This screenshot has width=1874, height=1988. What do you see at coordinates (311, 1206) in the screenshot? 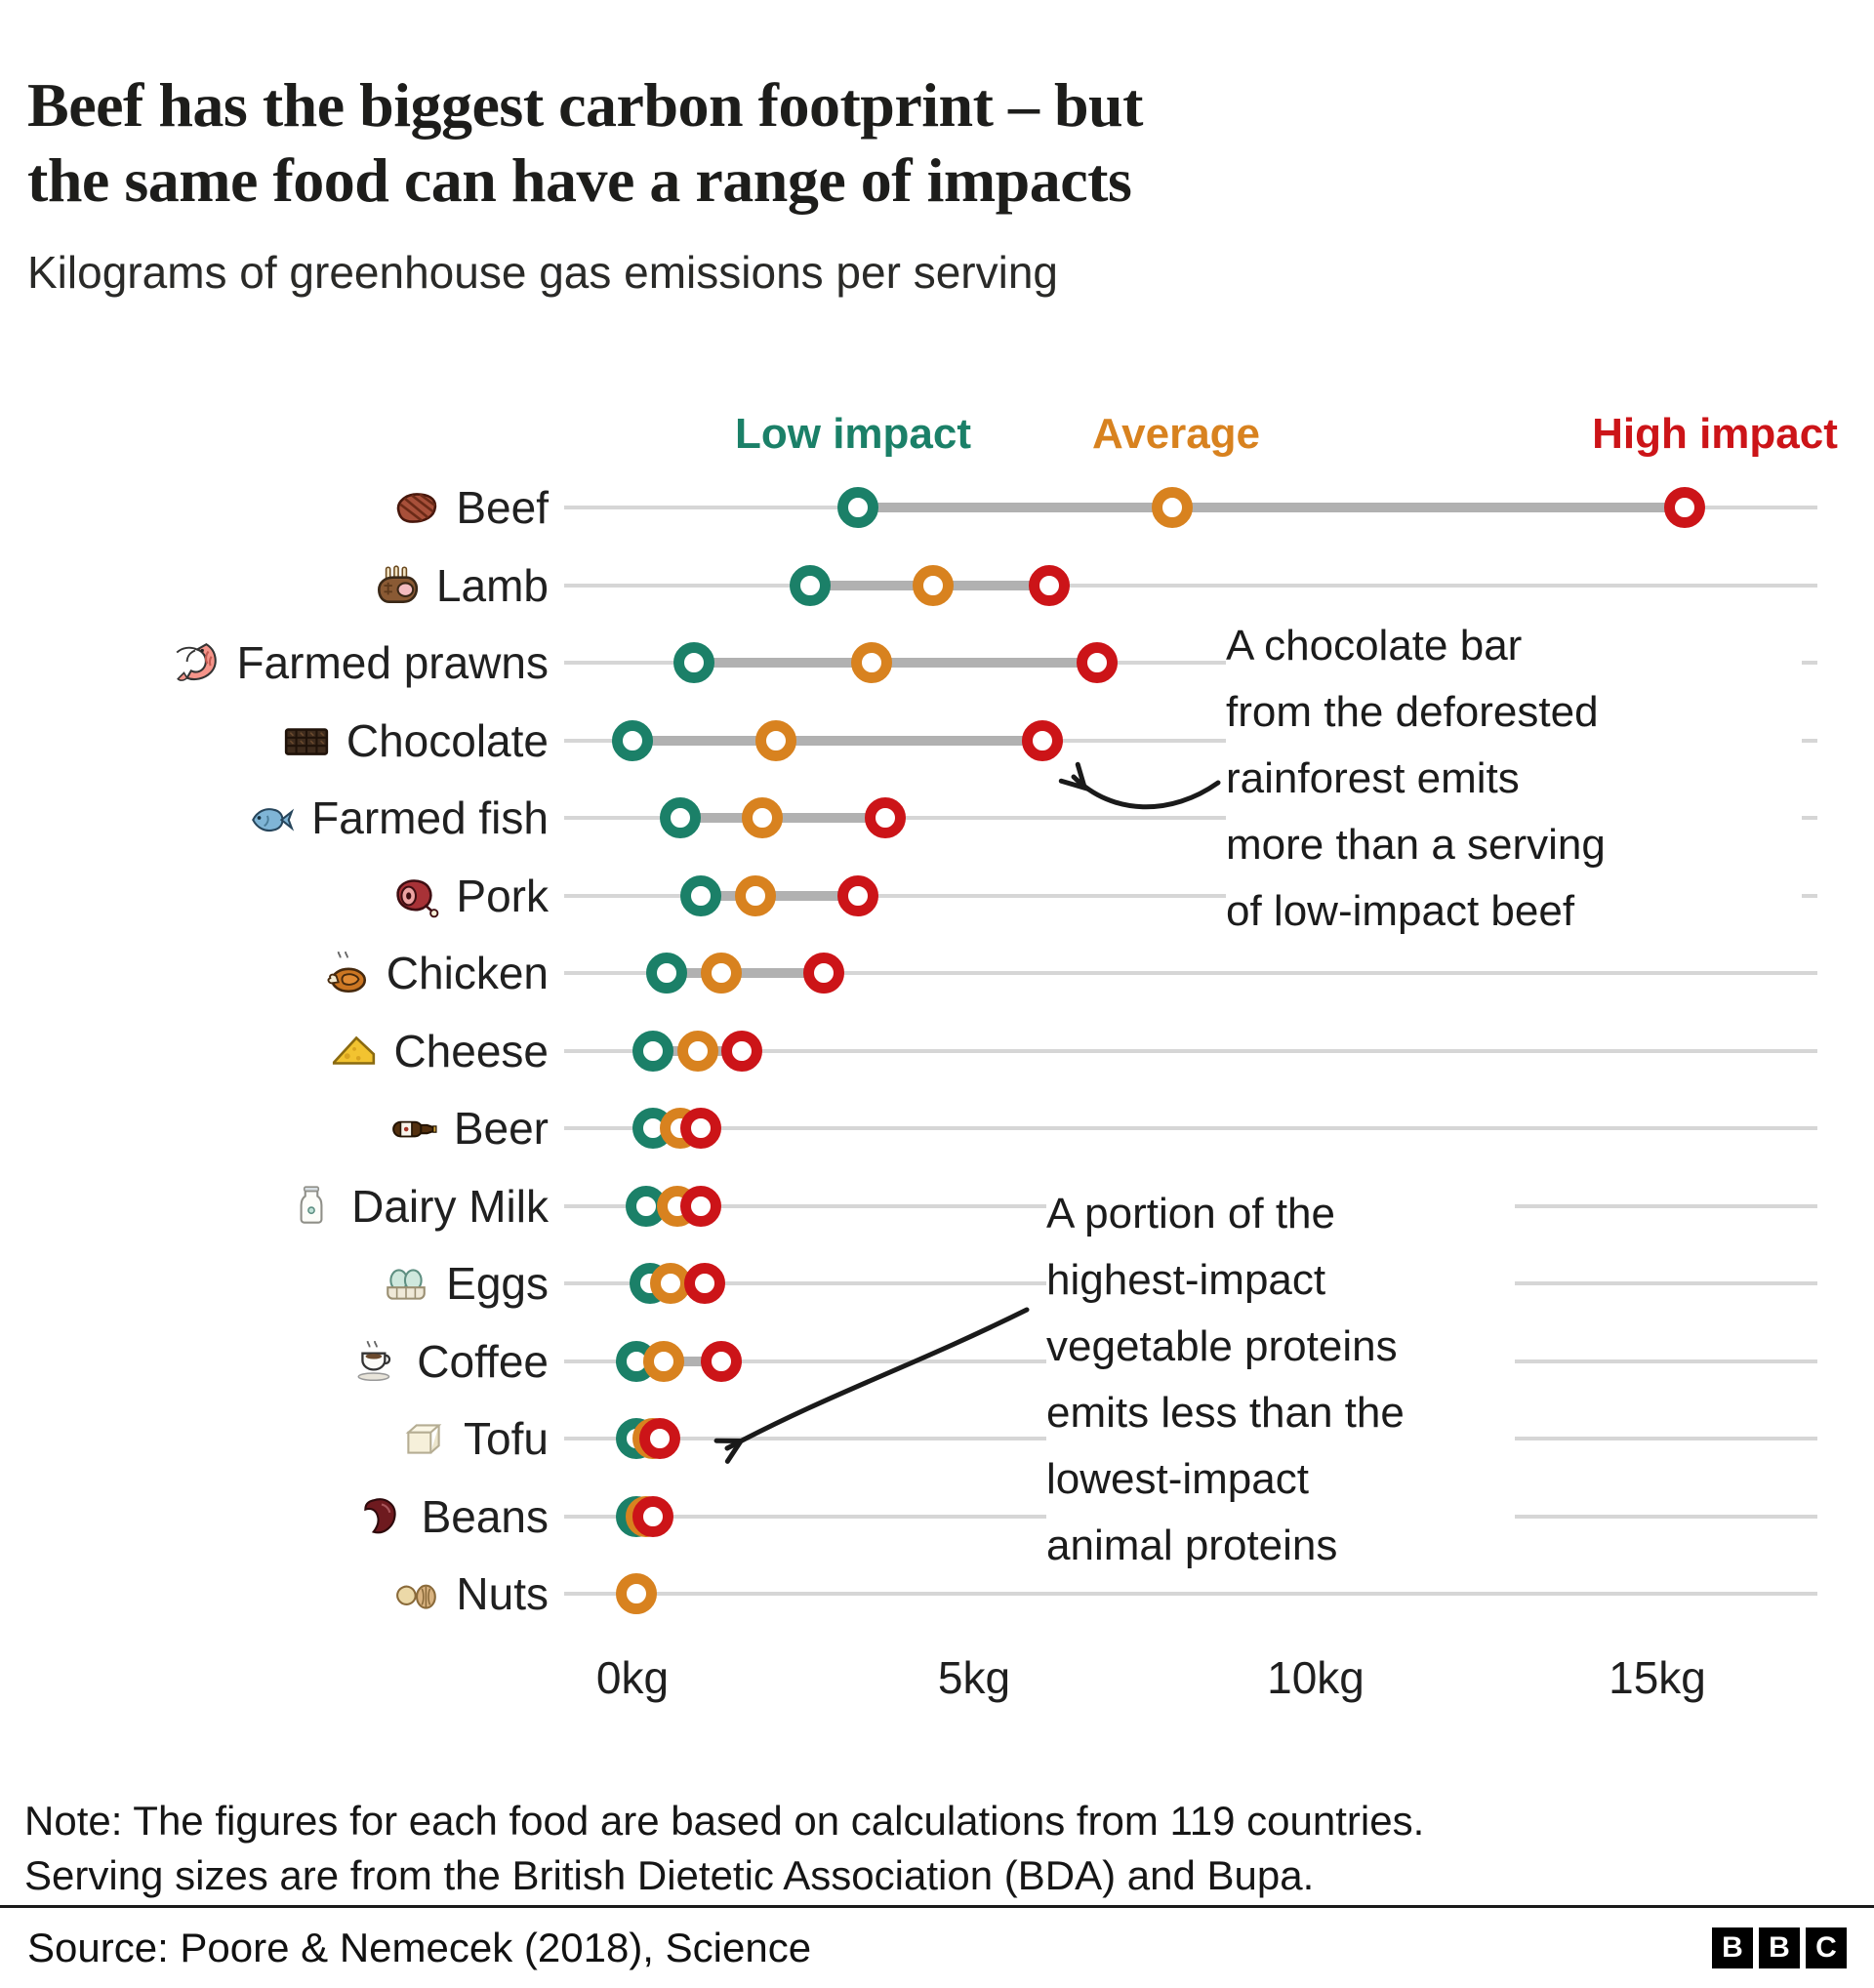
I see `milk-bottle-icon` at bounding box center [311, 1206].